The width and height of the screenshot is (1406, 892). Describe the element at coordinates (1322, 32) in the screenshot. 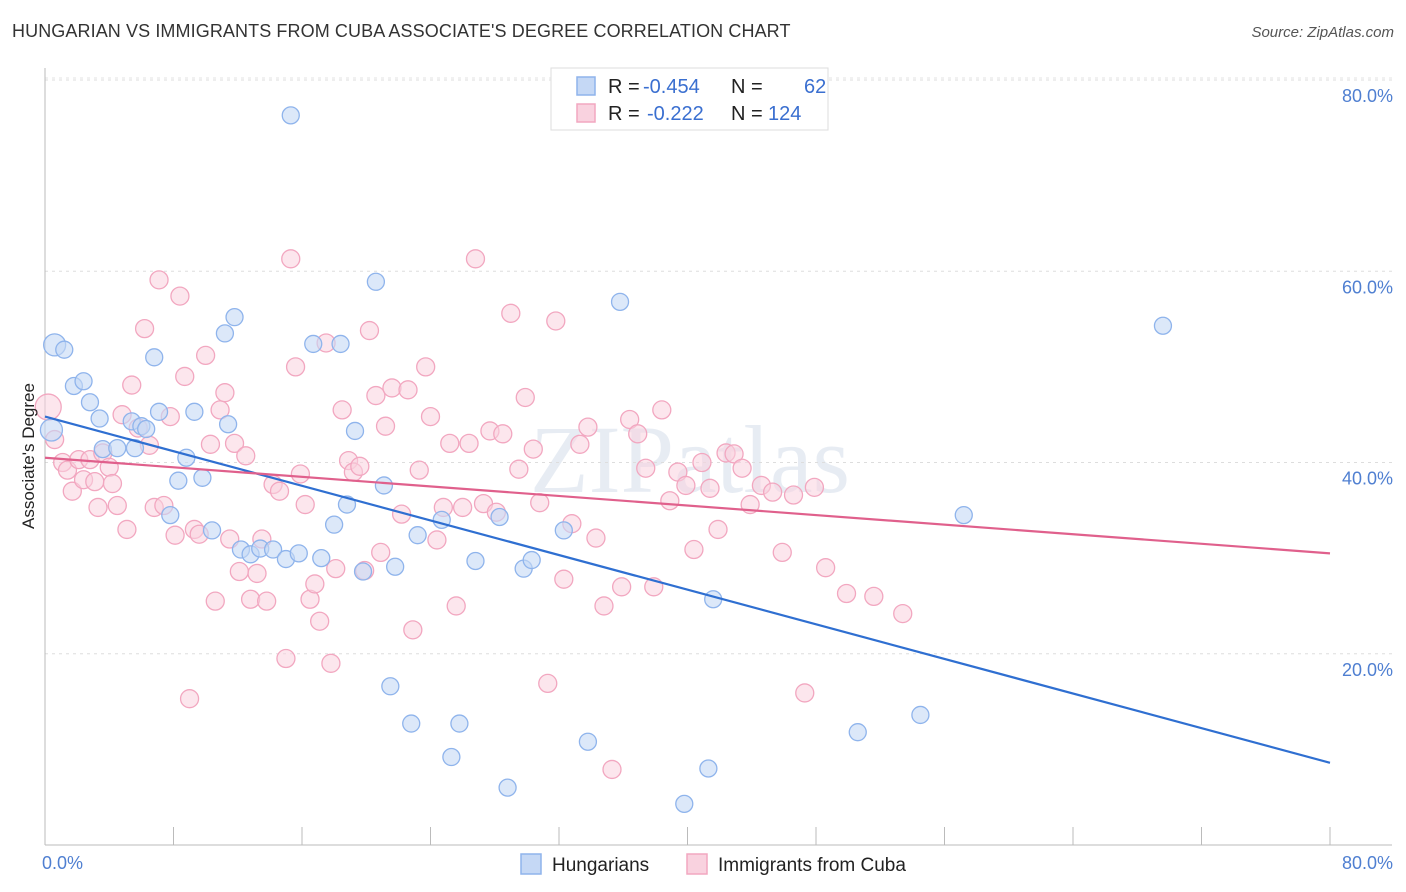

I see `source-label: Source: ZipAtlas.com` at that location.